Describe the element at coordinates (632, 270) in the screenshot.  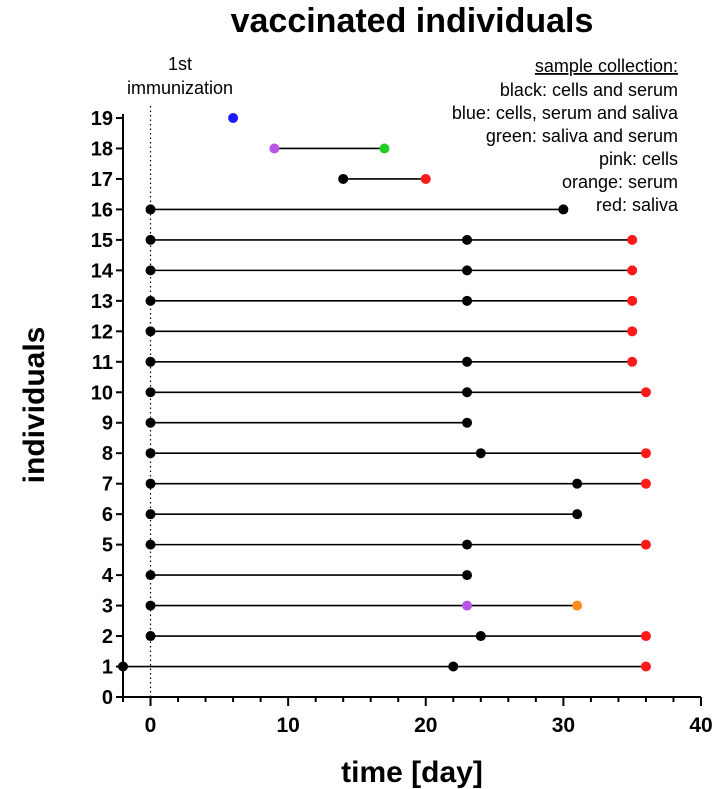
I see `data-point-14-red` at that location.